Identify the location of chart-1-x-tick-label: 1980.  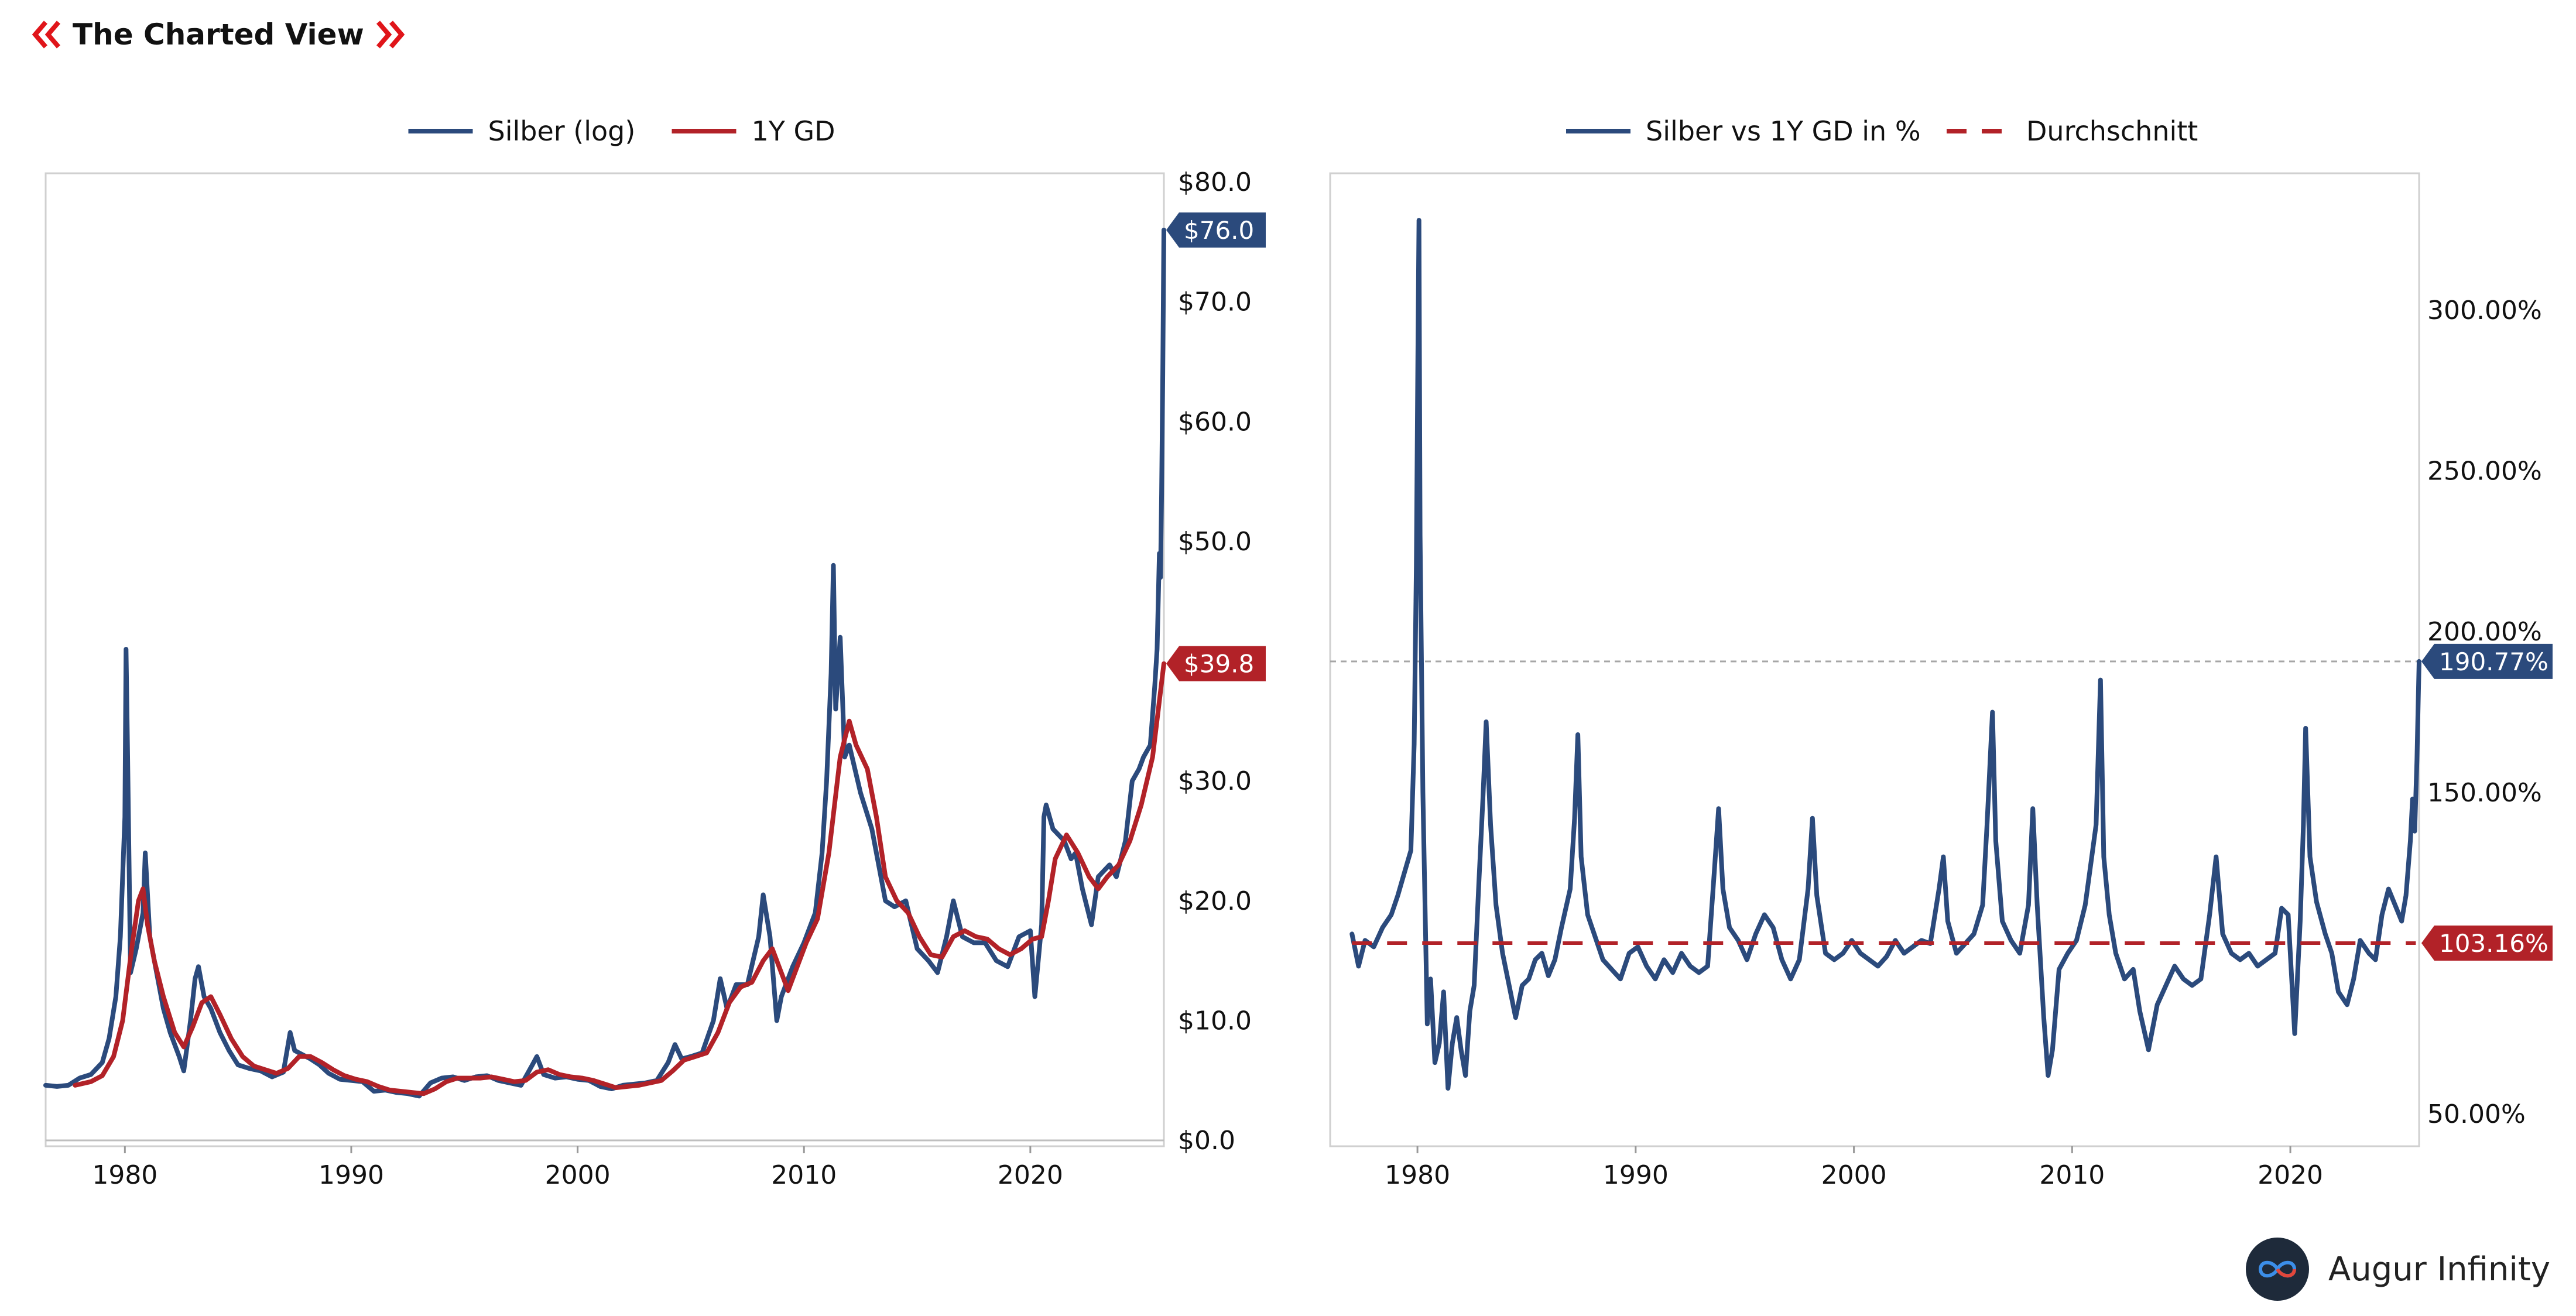
(124, 1175).